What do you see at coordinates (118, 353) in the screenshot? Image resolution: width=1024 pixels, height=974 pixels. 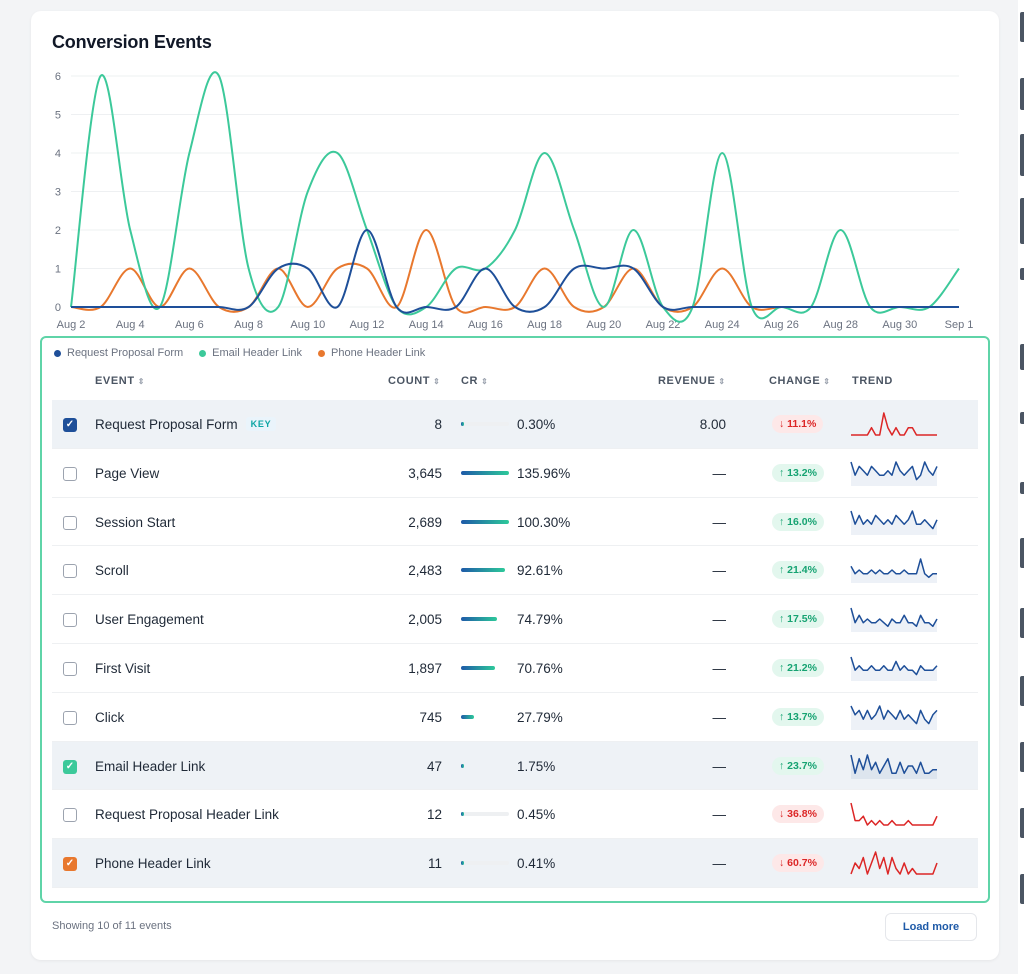 I see `legend-item: Request Proposal Form` at bounding box center [118, 353].